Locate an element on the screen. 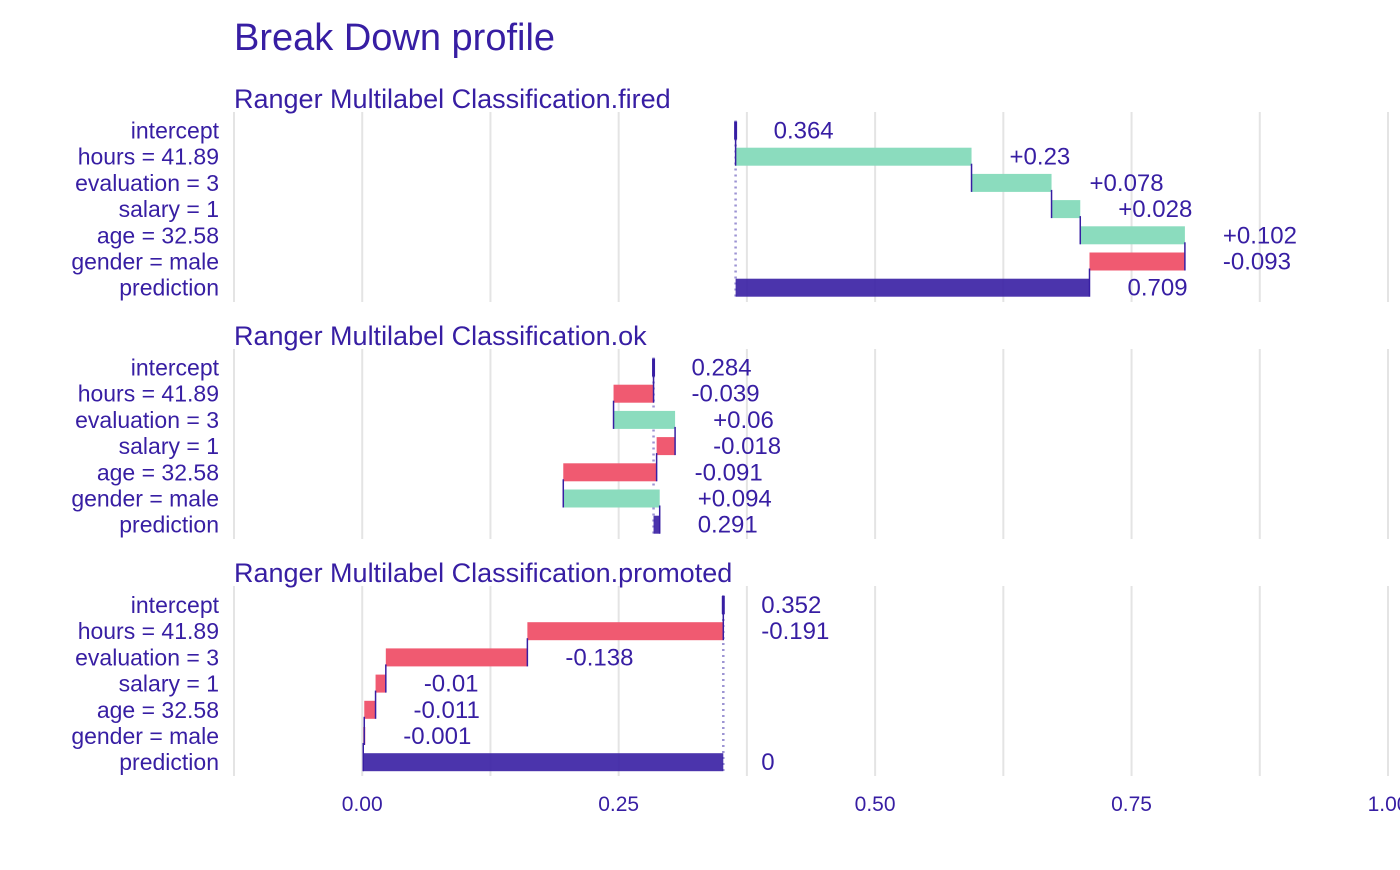 The height and width of the screenshot is (870, 1400). value-label: +0.028 is located at coordinates (1155, 209).